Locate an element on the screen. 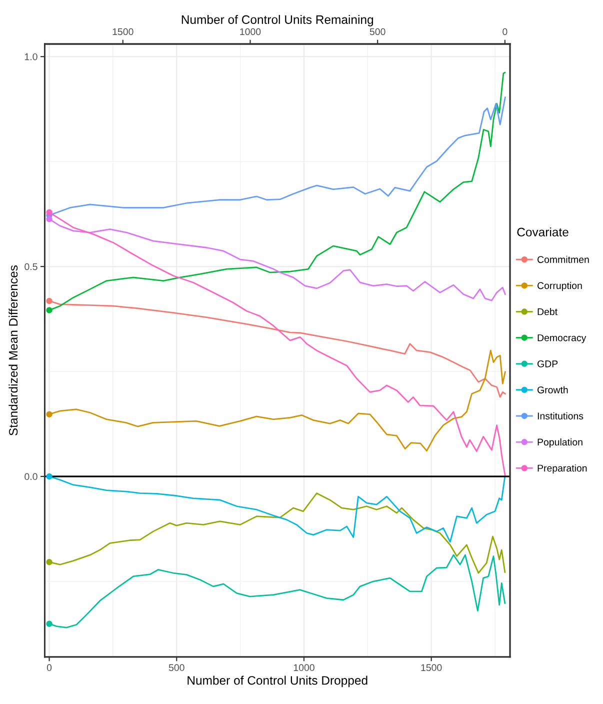  legend-label: GDP is located at coordinates (548, 364).